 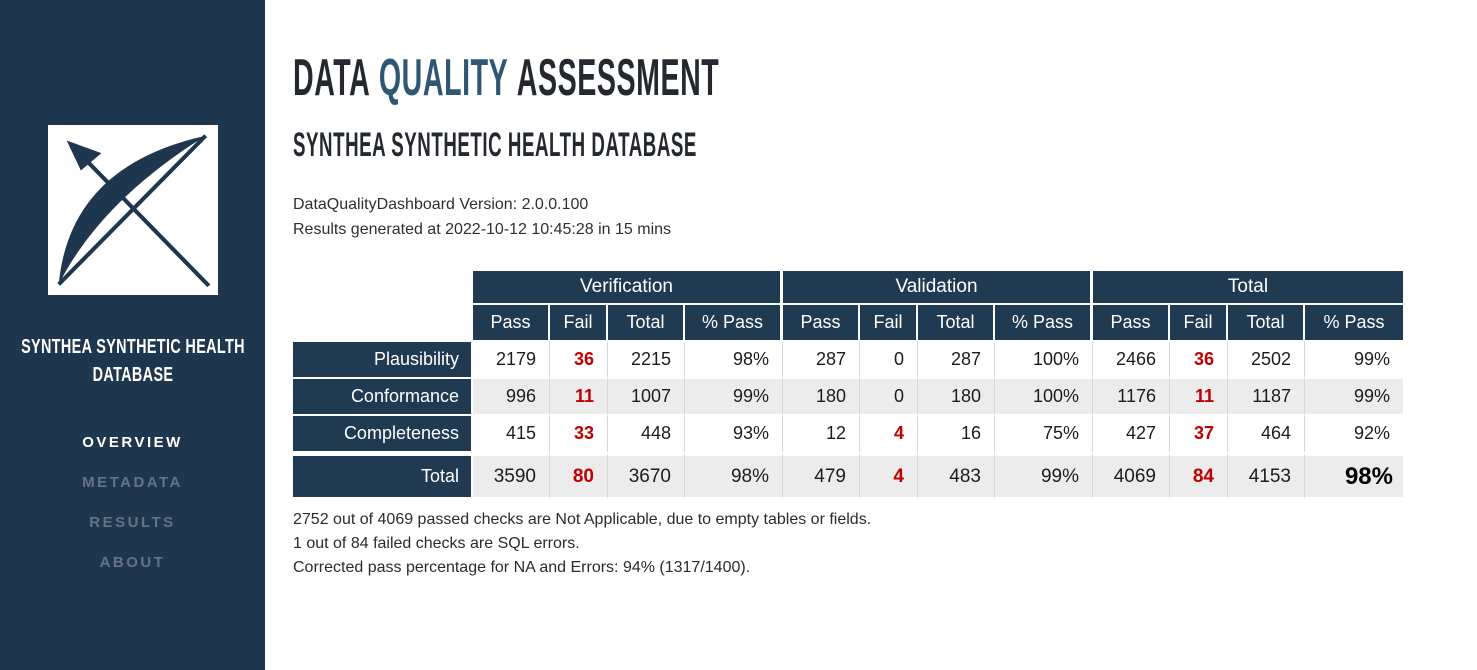 What do you see at coordinates (618, 78) in the screenshot?
I see `title-part2: ASSESSMENT` at bounding box center [618, 78].